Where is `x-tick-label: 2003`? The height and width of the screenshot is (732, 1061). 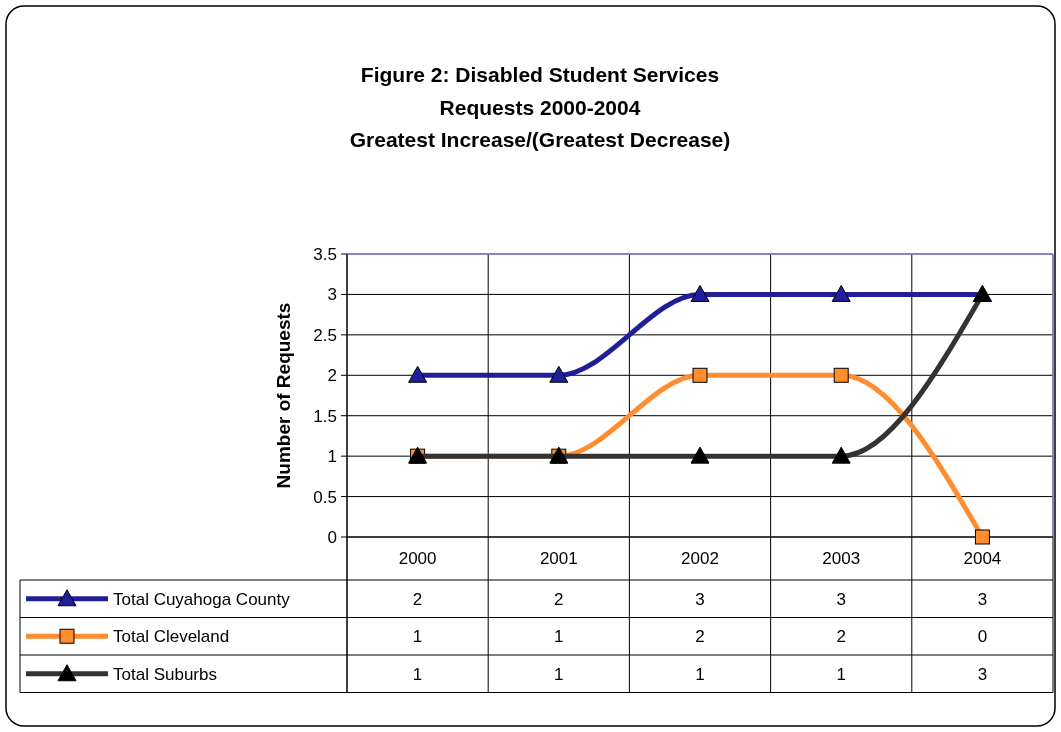
x-tick-label: 2003 is located at coordinates (841, 559).